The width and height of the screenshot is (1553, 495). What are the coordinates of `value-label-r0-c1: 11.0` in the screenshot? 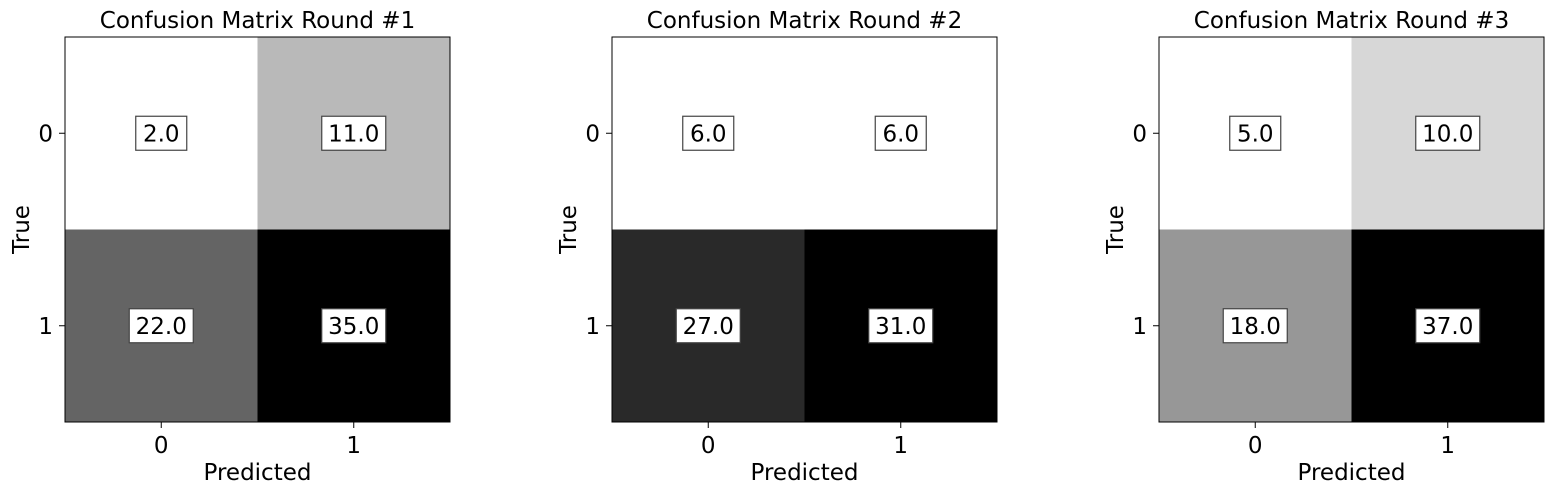 It's located at (353, 134).